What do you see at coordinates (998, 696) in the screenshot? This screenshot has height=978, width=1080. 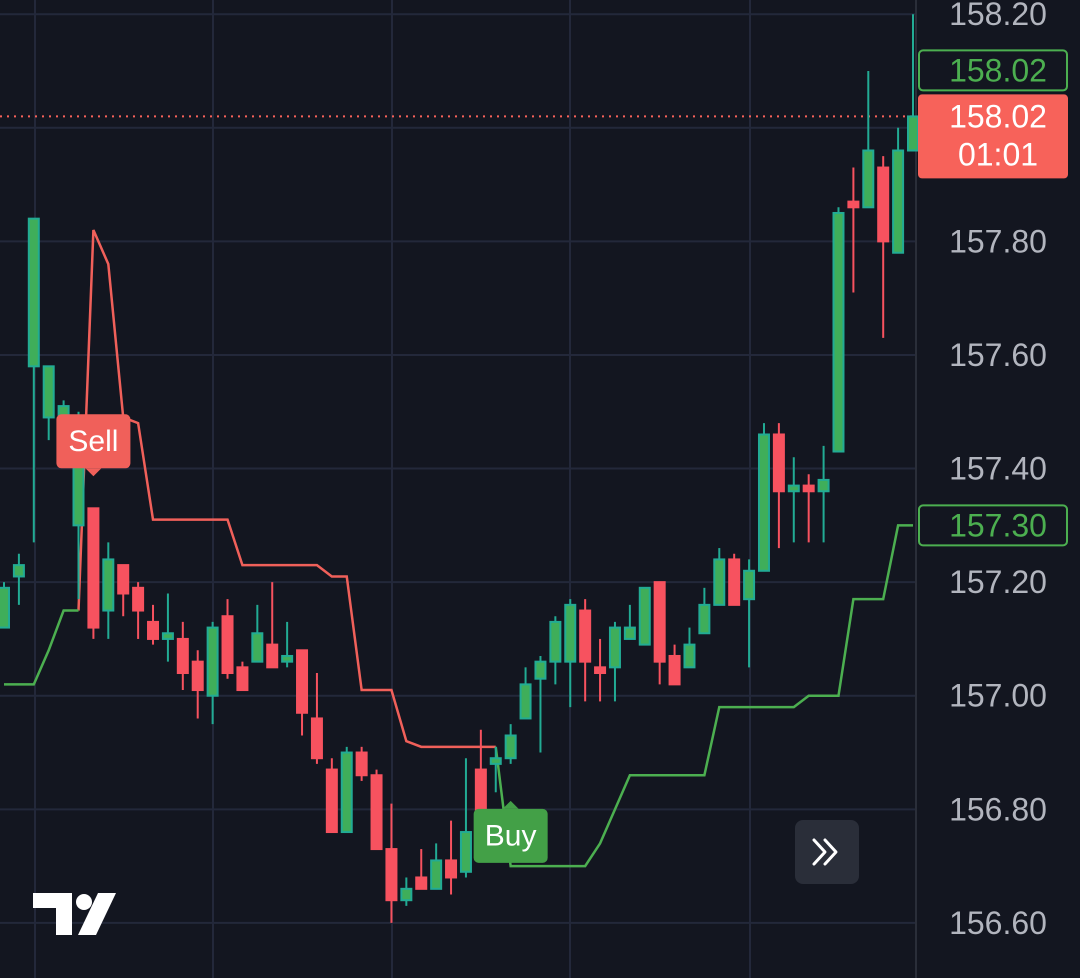 I see `y-tick-label: 157.00` at bounding box center [998, 696].